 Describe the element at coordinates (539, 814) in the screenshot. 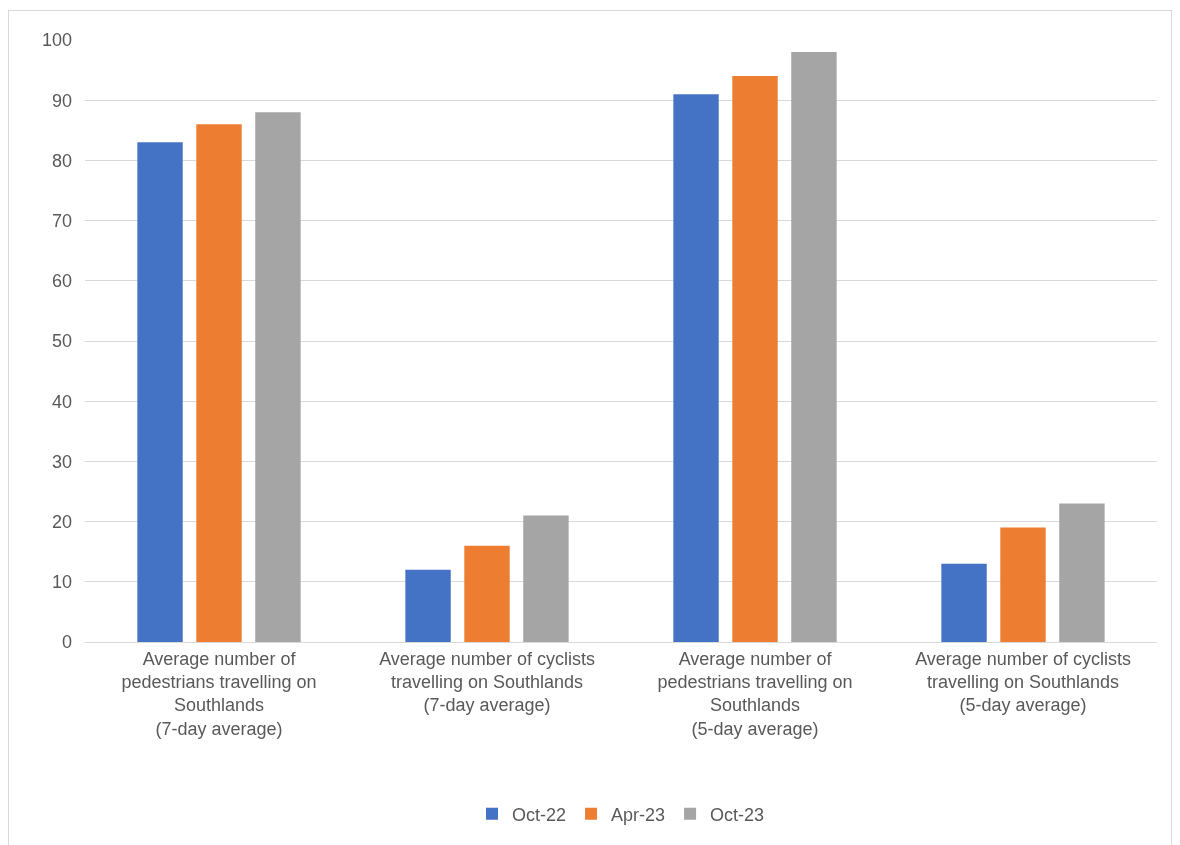

I see `legend-label: Oct-22` at that location.